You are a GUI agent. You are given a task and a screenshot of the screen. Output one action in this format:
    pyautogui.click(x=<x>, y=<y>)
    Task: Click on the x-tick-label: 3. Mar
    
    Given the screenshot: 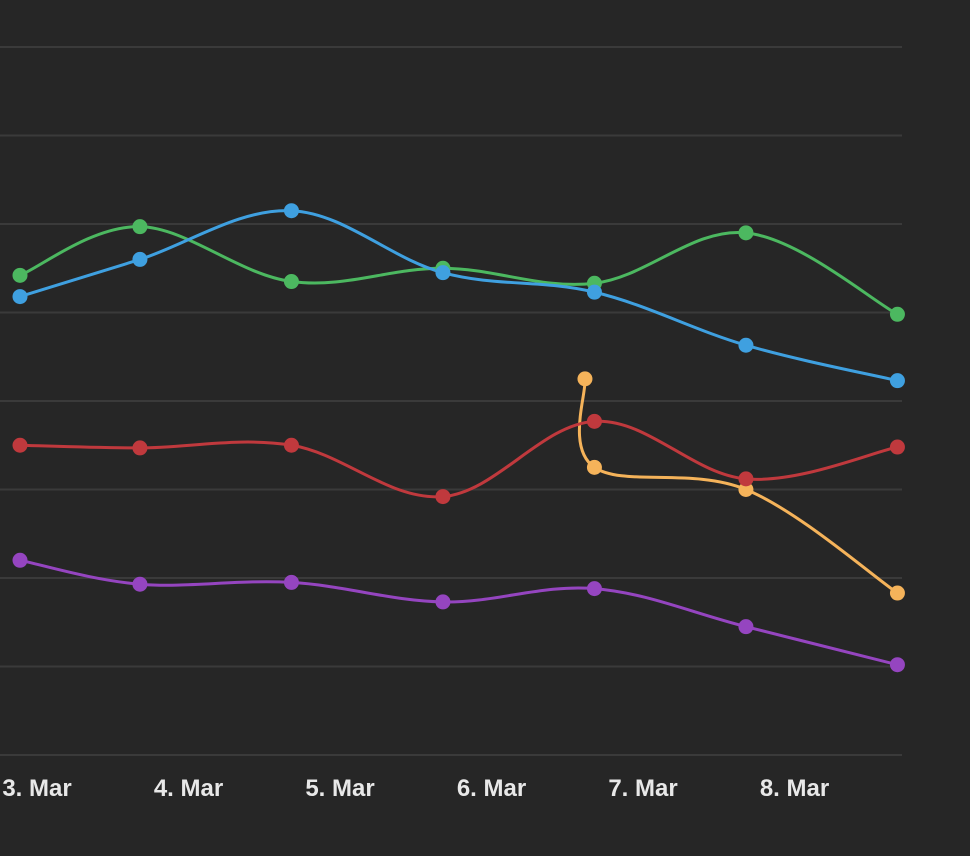 What is the action you would take?
    pyautogui.click(x=36, y=788)
    